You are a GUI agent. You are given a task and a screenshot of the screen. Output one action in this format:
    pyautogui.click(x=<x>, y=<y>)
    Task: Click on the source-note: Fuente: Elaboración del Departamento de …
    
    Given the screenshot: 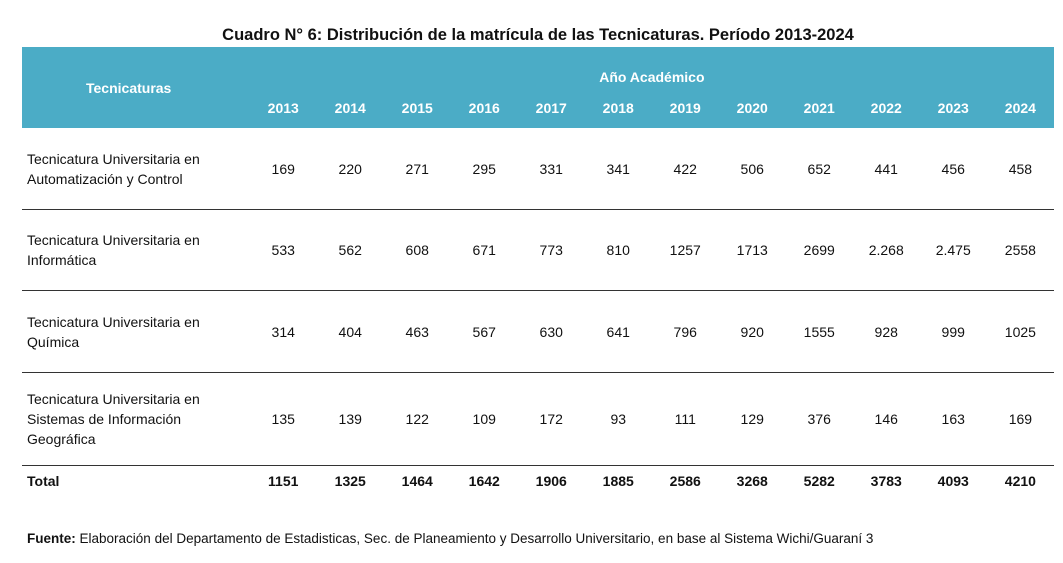 What is the action you would take?
    pyautogui.click(x=450, y=539)
    